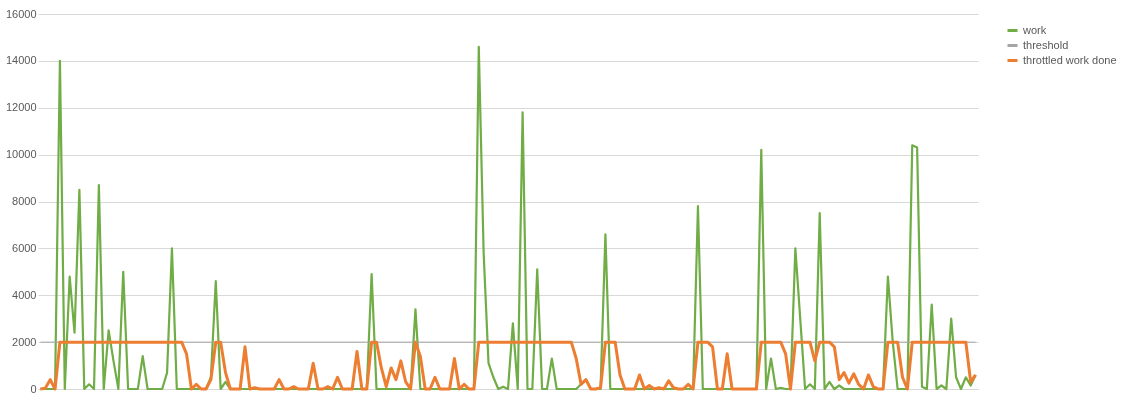 The image size is (1137, 402). Describe the element at coordinates (33, 388) in the screenshot. I see `y-tick-label: 0` at that location.